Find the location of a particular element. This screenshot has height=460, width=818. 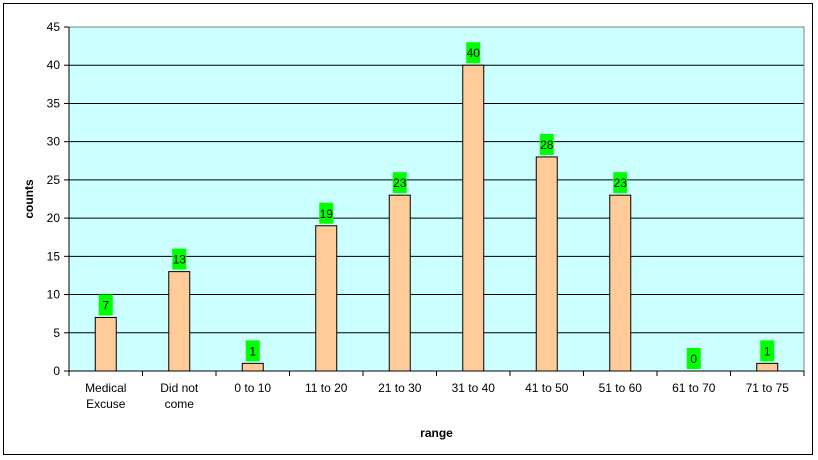

x-tick-label: 11 to 20 is located at coordinates (326, 388).